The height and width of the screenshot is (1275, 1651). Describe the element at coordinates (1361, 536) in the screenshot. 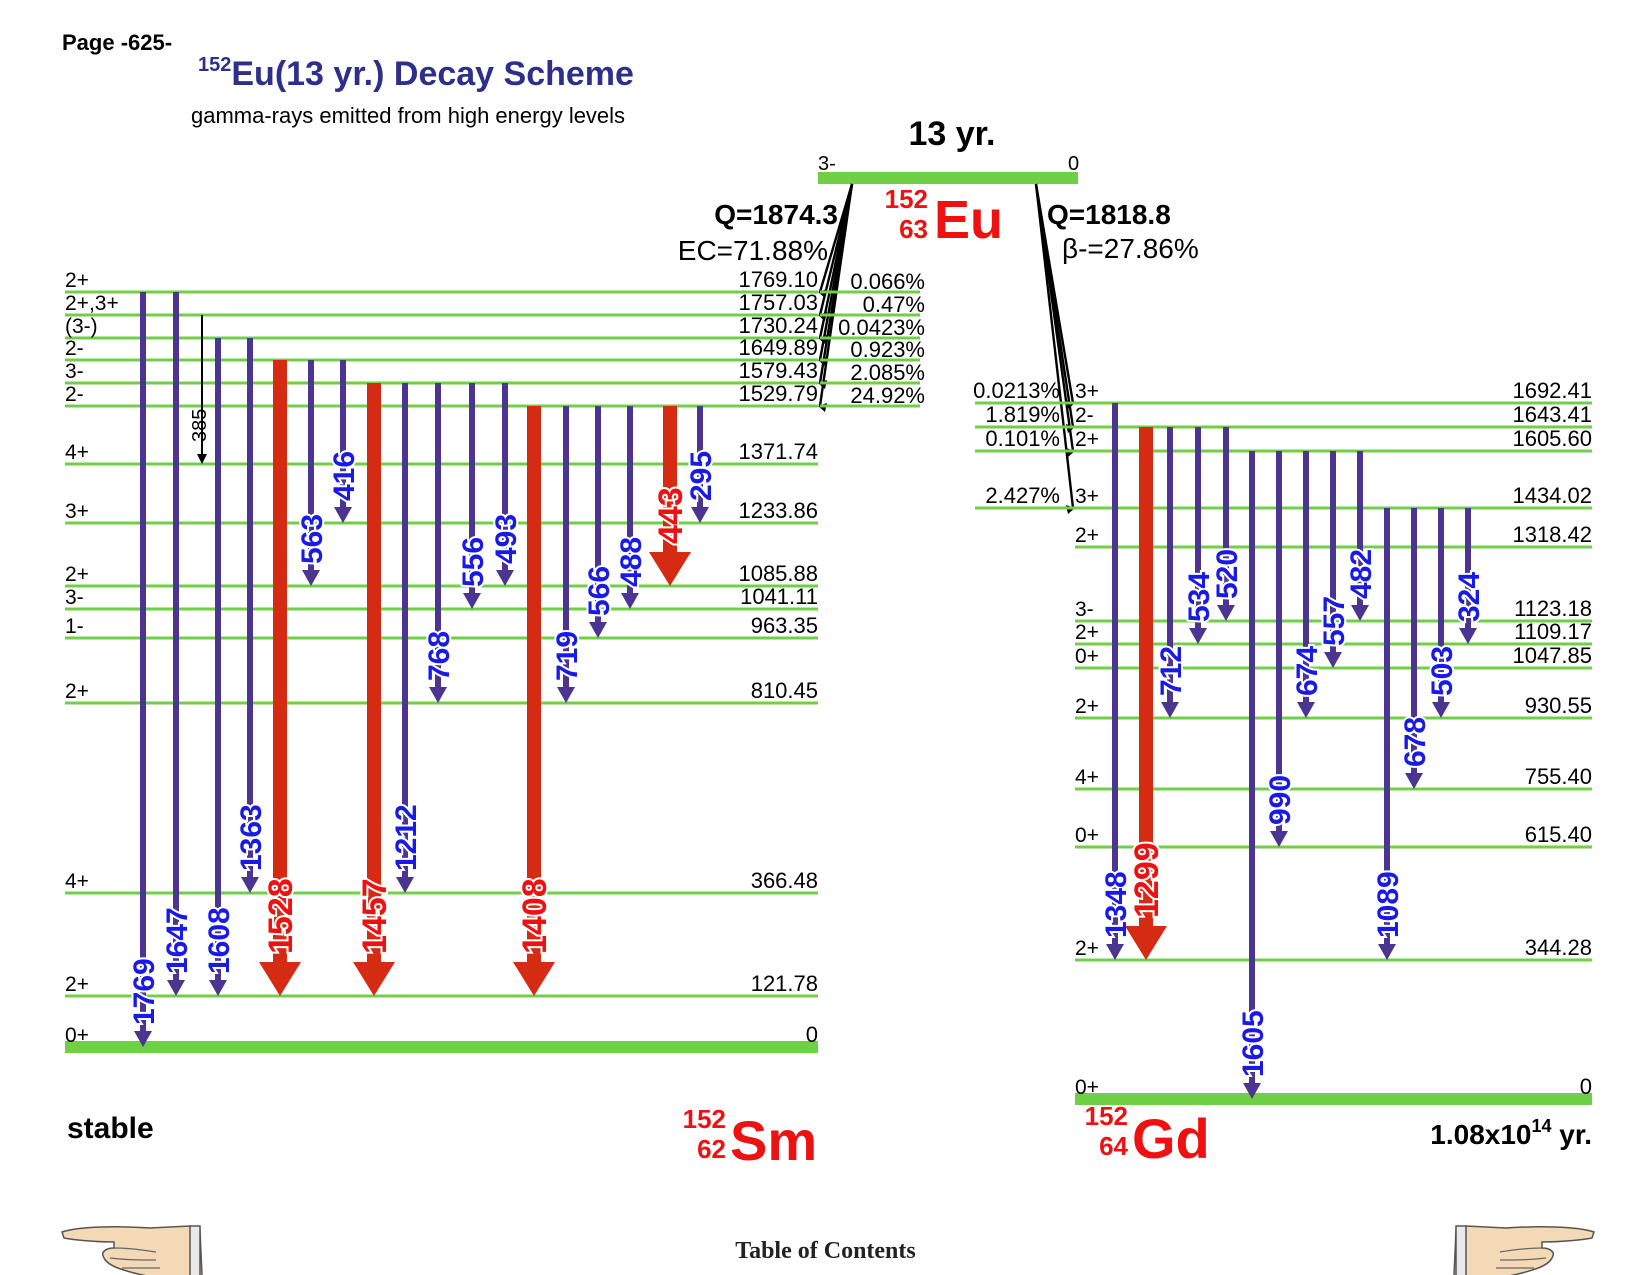

I see `gd-gamma: 482` at that location.